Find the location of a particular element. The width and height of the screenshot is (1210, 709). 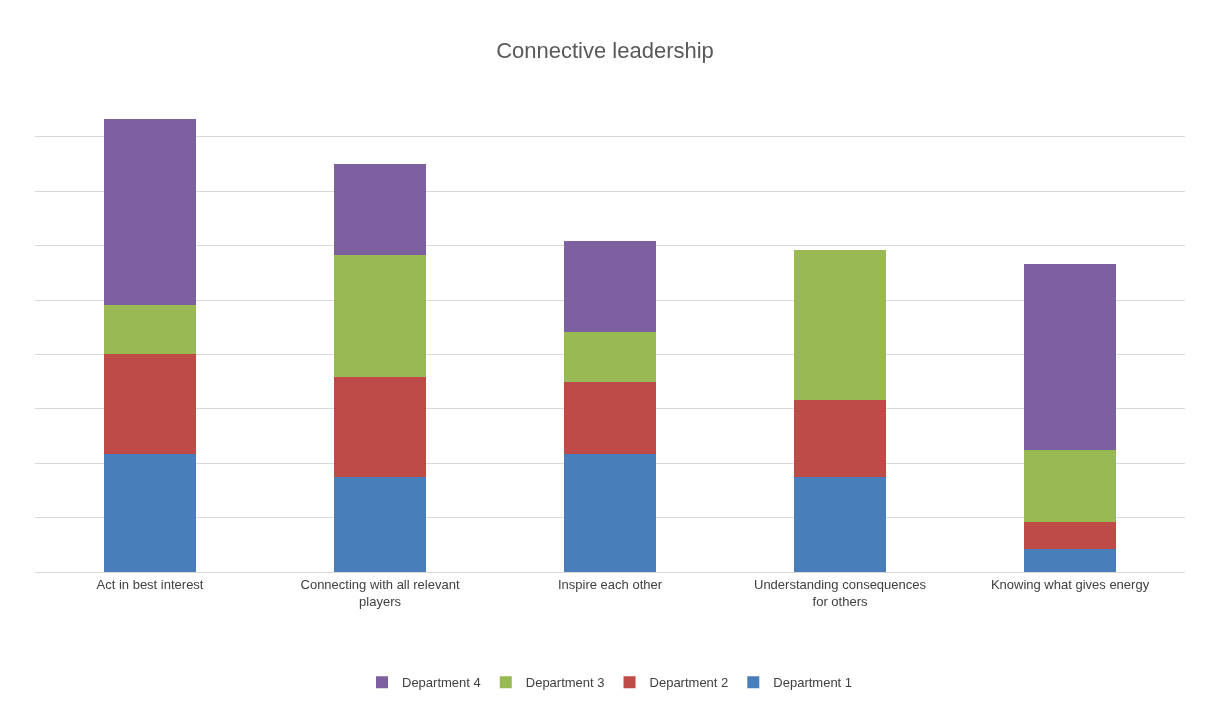

x-tick-label: Act in best interest is located at coordinates (150, 584).